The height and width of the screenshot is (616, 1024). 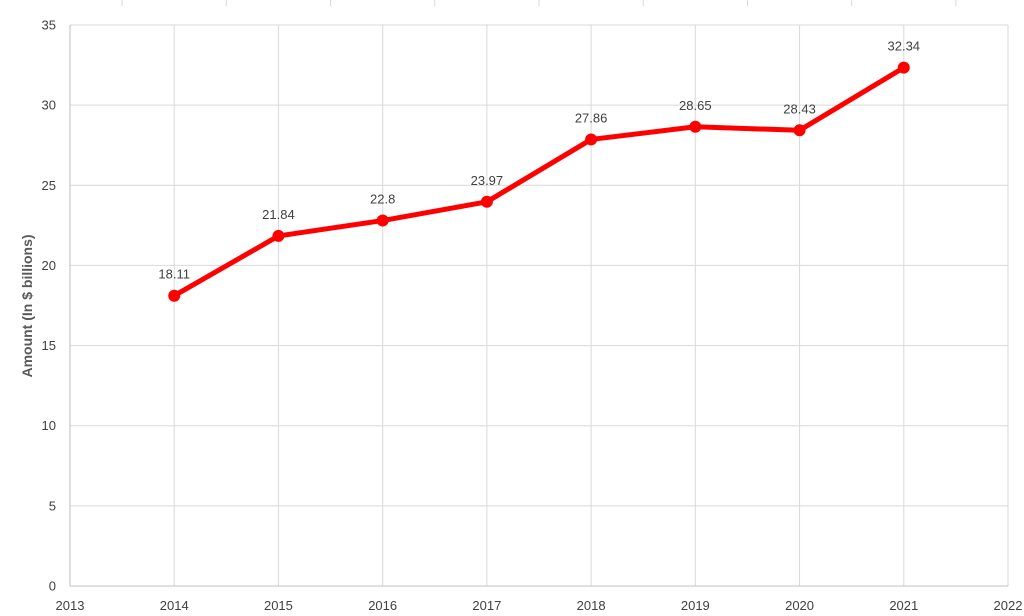 What do you see at coordinates (591, 139) in the screenshot?
I see `data-point-2018` at bounding box center [591, 139].